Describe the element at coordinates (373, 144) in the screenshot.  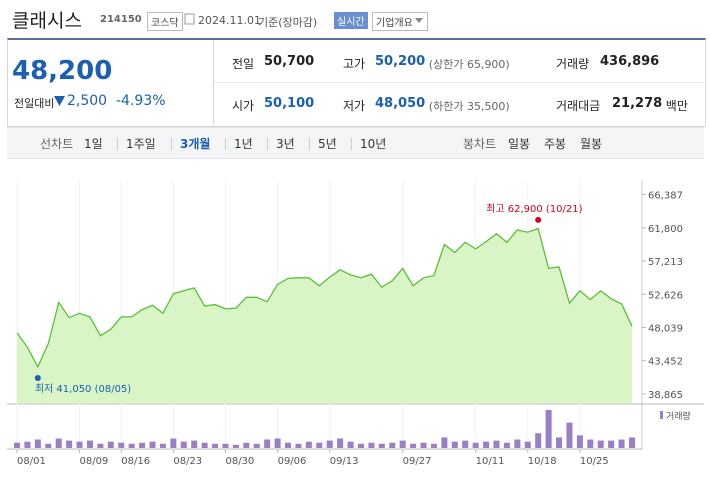
I see `range-tab: 10년` at that location.